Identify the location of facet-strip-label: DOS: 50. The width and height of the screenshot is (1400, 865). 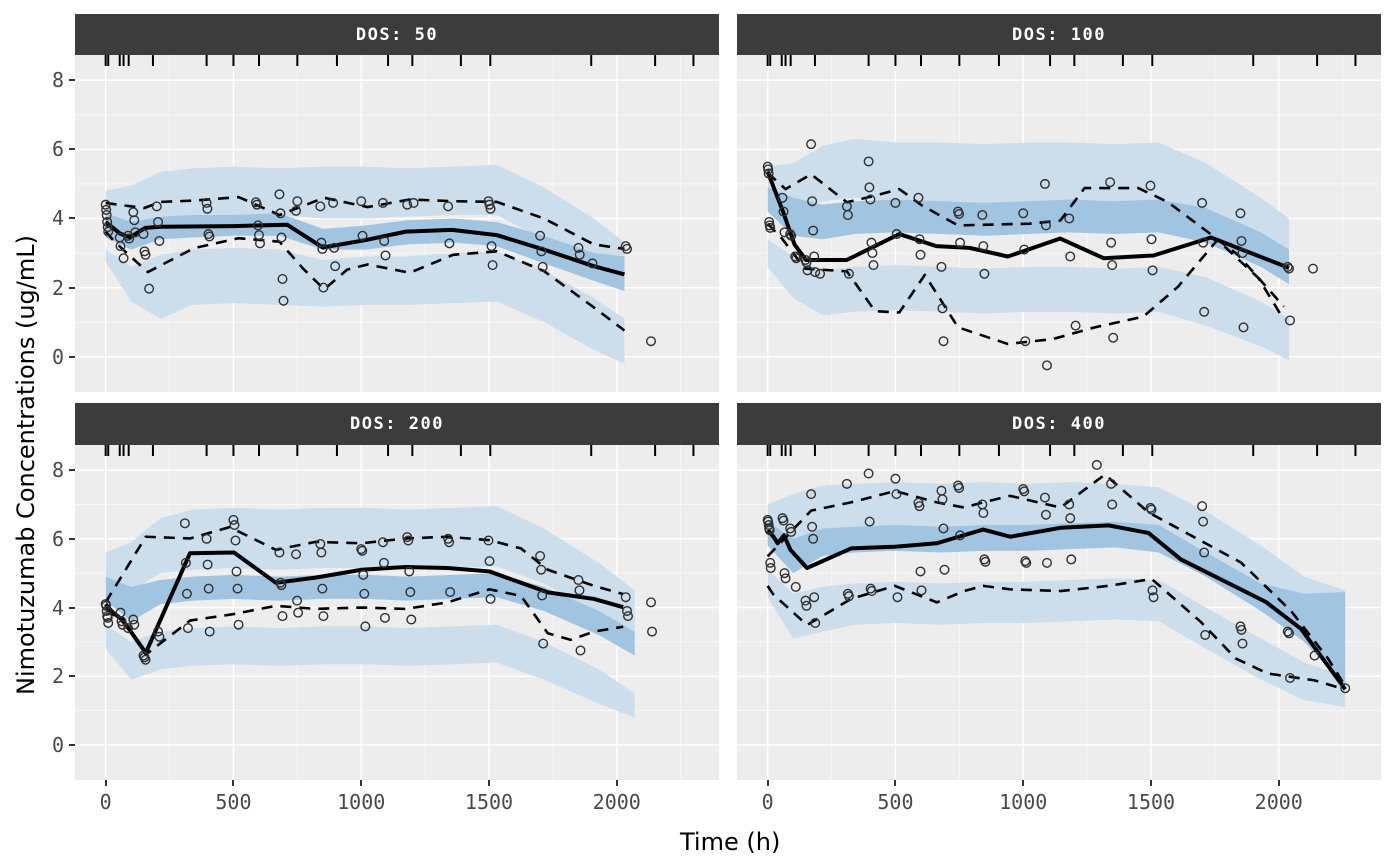
(397, 34).